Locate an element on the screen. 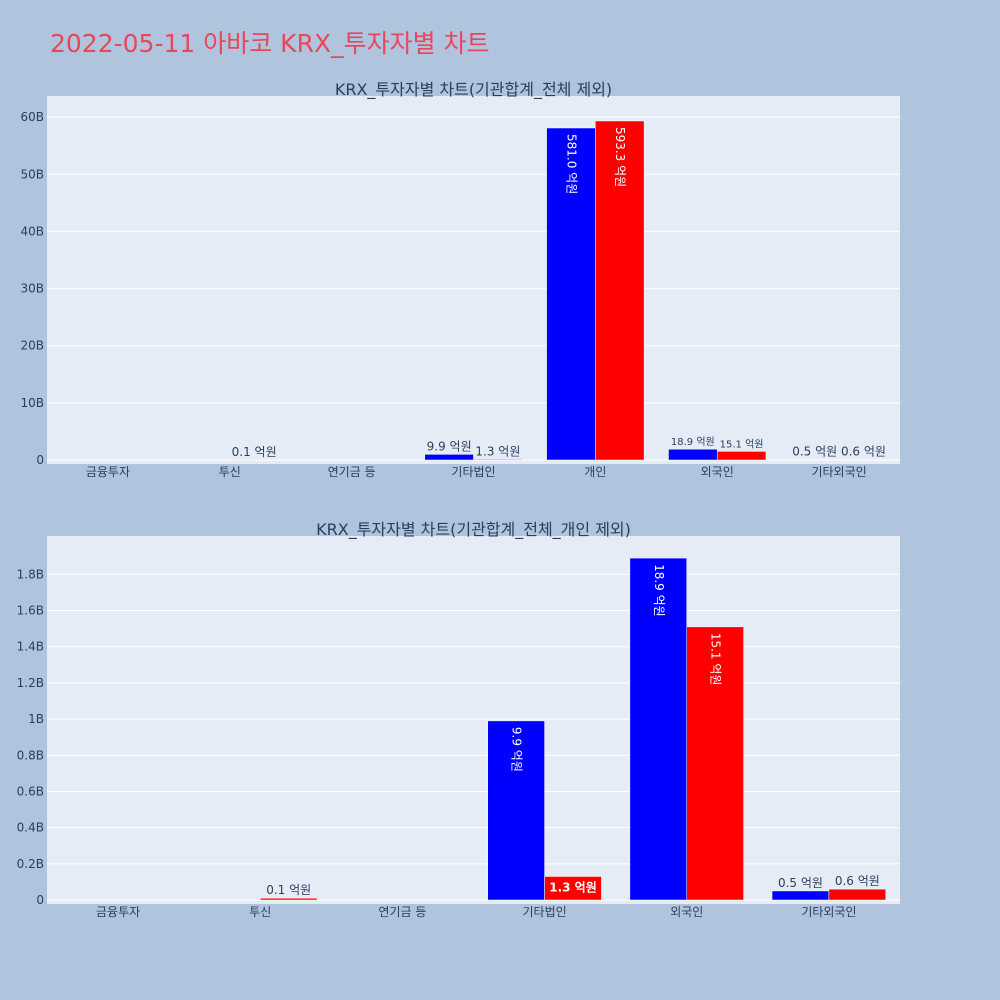 The image size is (1000, 1000). y-tick-label: 30B is located at coordinates (32, 289).